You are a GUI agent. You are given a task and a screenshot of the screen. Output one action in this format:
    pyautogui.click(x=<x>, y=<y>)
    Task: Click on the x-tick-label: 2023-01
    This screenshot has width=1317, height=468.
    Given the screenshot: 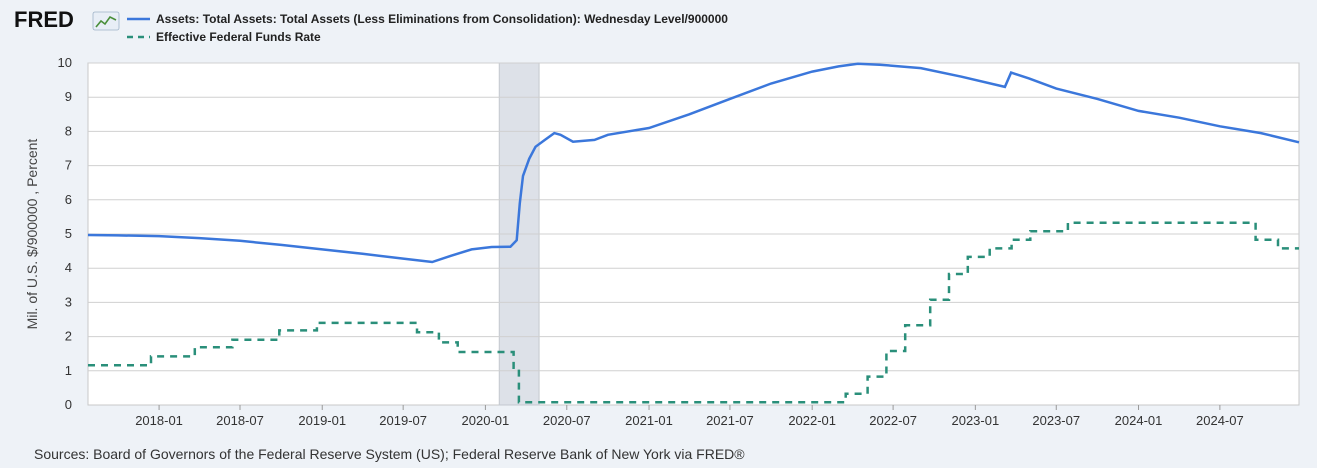 What is the action you would take?
    pyautogui.click(x=975, y=420)
    